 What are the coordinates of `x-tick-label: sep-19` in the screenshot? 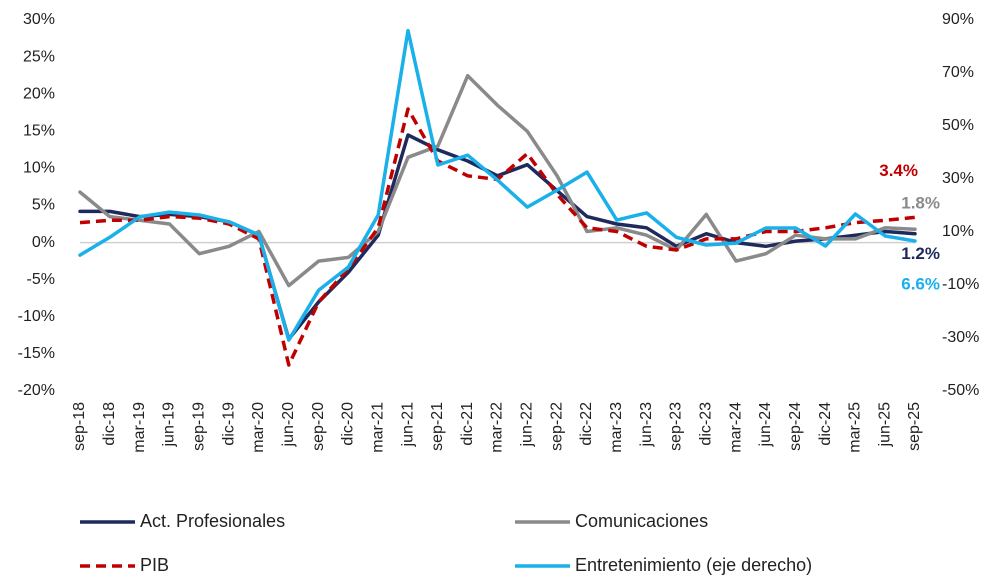 It's located at (199, 426).